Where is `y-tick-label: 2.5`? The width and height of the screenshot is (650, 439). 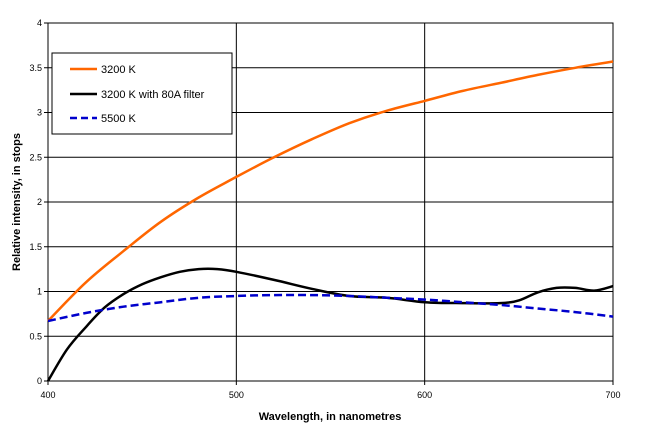 y-tick-label: 2.5 is located at coordinates (35, 157).